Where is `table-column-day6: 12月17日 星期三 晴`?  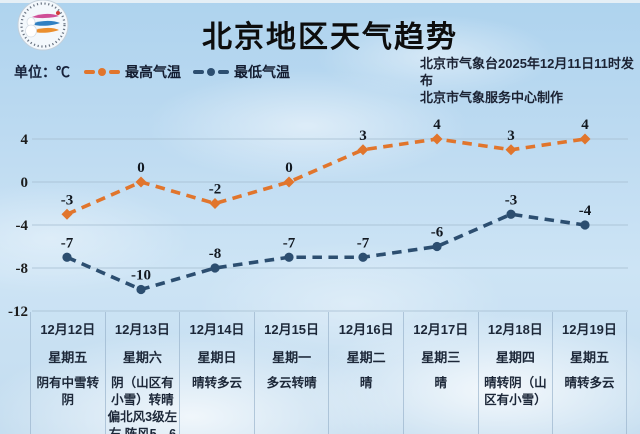 table-column-day6: 12月17日 星期三 晴 is located at coordinates (440, 373).